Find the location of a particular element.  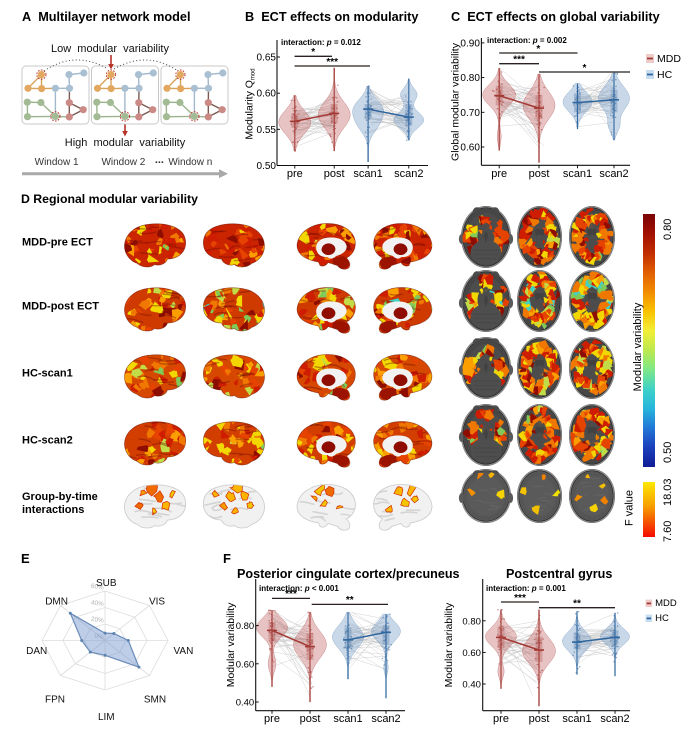

svg-text: SMN is located at coordinates (155, 700).